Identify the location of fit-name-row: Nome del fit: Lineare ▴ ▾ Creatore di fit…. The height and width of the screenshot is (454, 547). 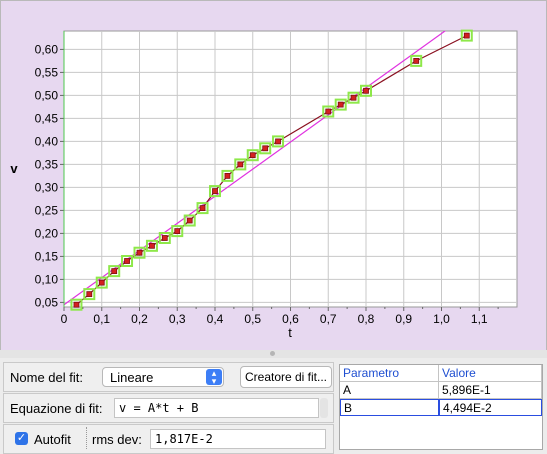
(168, 377).